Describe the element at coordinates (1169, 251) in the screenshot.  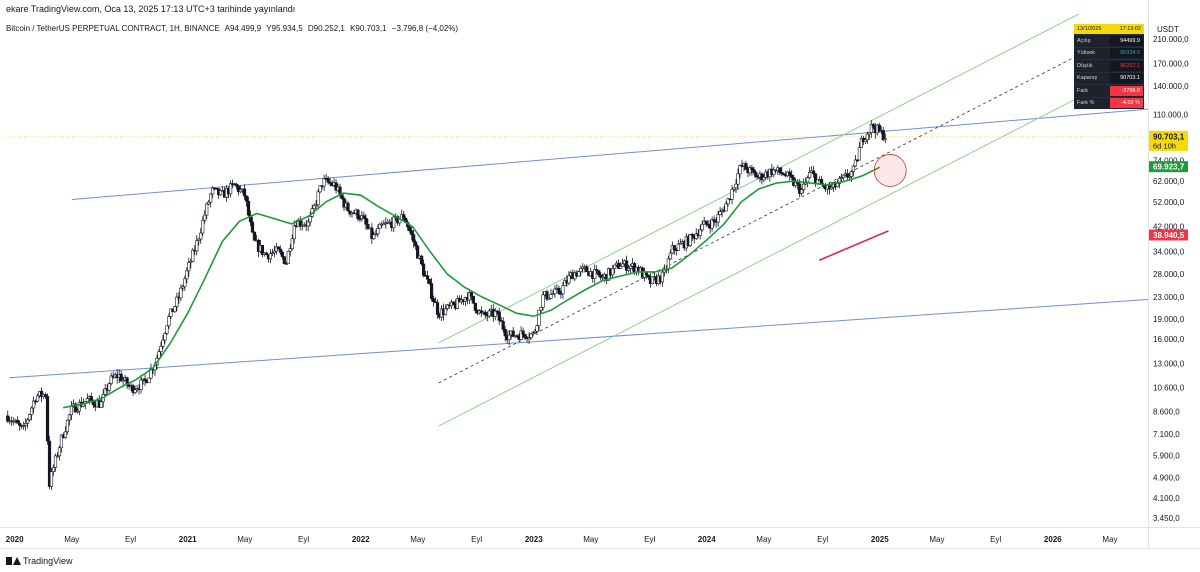
I see `price-tick-label: 34.000,0` at that location.